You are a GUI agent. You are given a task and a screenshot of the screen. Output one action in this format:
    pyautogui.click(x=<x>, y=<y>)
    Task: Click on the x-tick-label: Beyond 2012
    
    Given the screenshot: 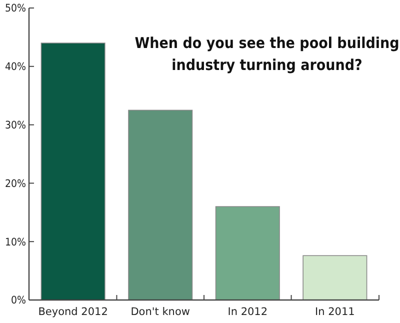 What is the action you would take?
    pyautogui.click(x=73, y=312)
    